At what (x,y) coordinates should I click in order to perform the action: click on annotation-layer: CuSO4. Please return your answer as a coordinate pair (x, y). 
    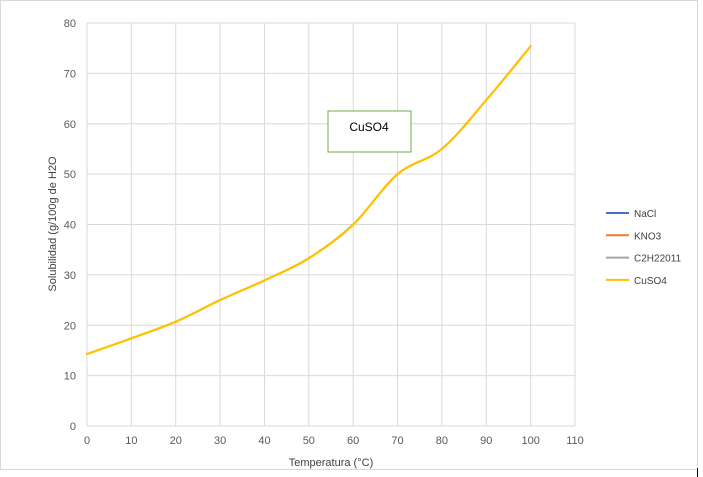
    Looking at the image, I should click on (369, 131).